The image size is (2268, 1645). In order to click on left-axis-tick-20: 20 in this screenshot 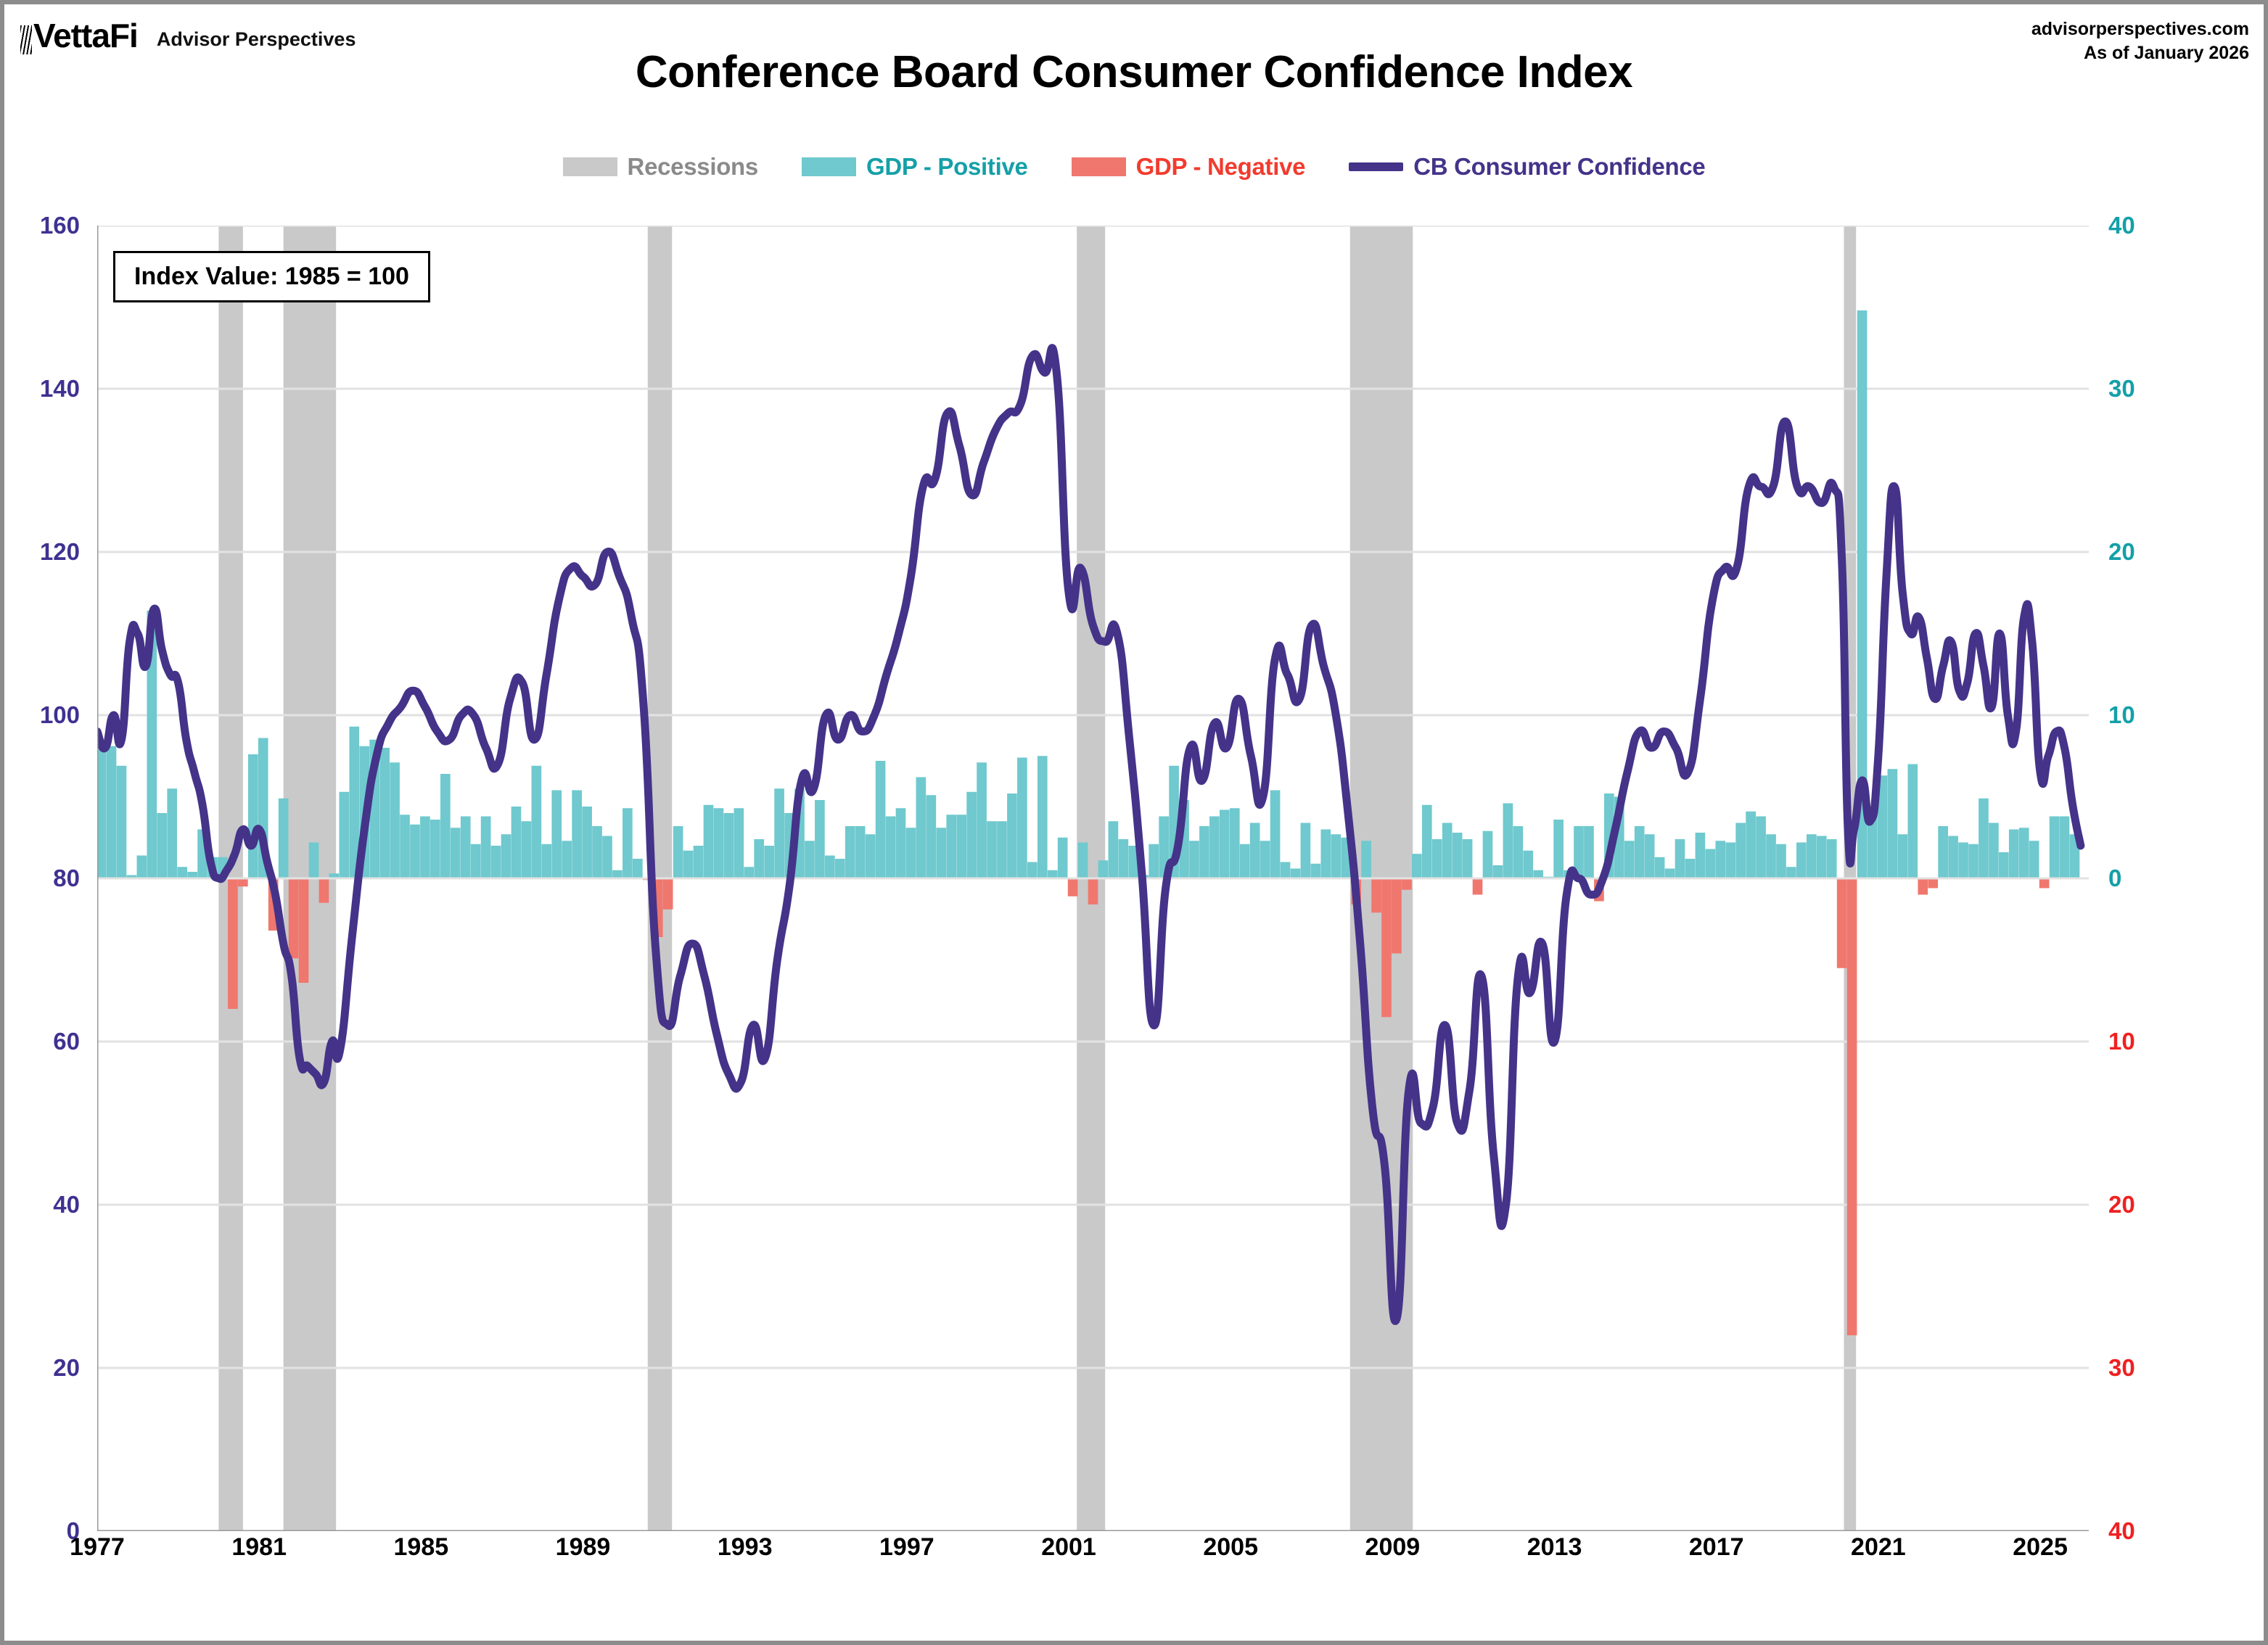, I will do `click(66, 1367)`.